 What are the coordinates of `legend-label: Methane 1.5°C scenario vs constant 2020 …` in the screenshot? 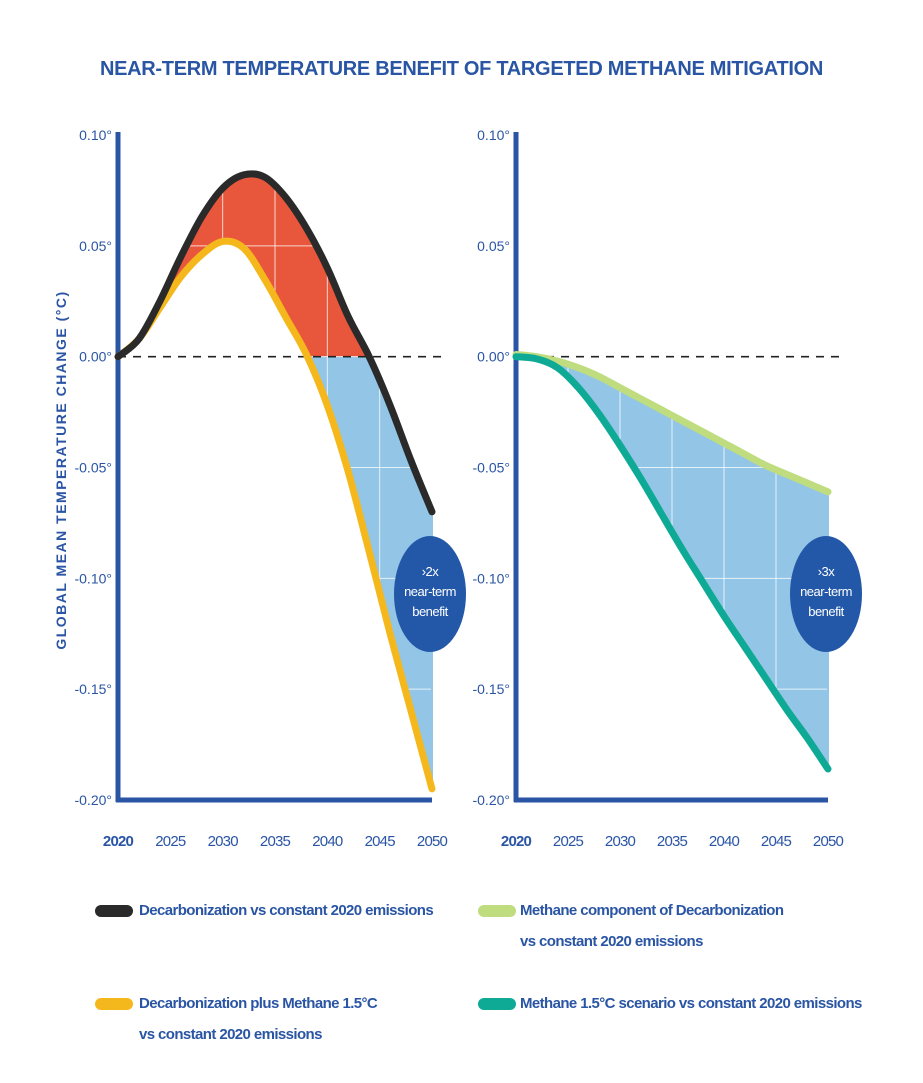 It's located at (691, 1003).